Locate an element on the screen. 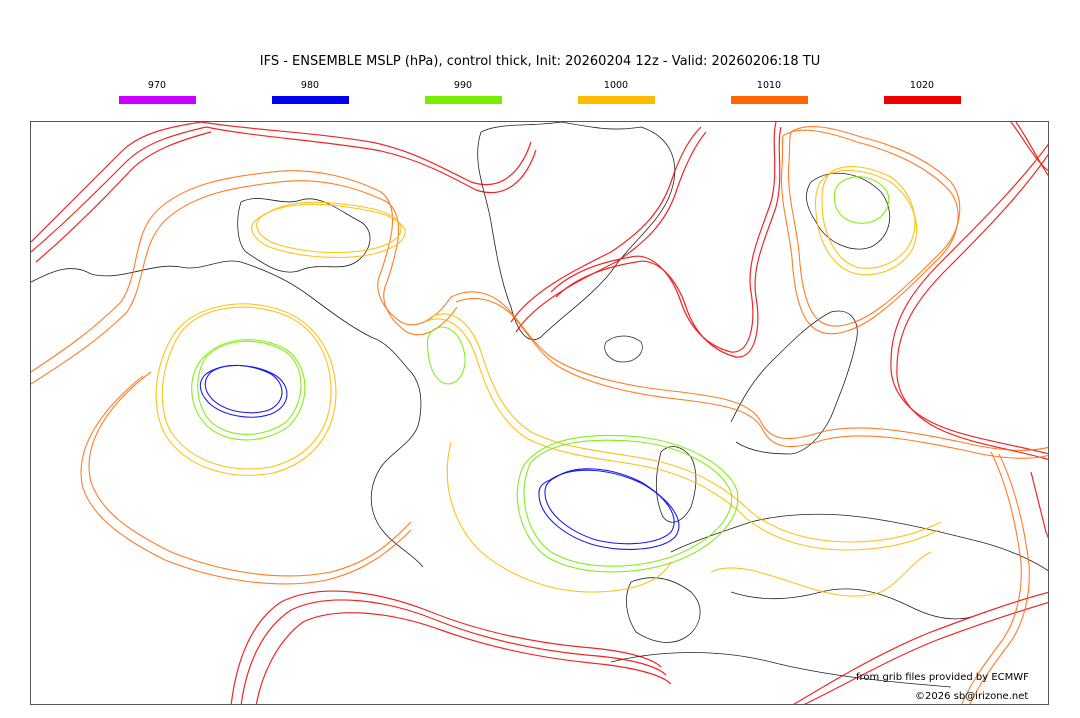 The image size is (1080, 718). coastline-iceland is located at coordinates (623, 349).